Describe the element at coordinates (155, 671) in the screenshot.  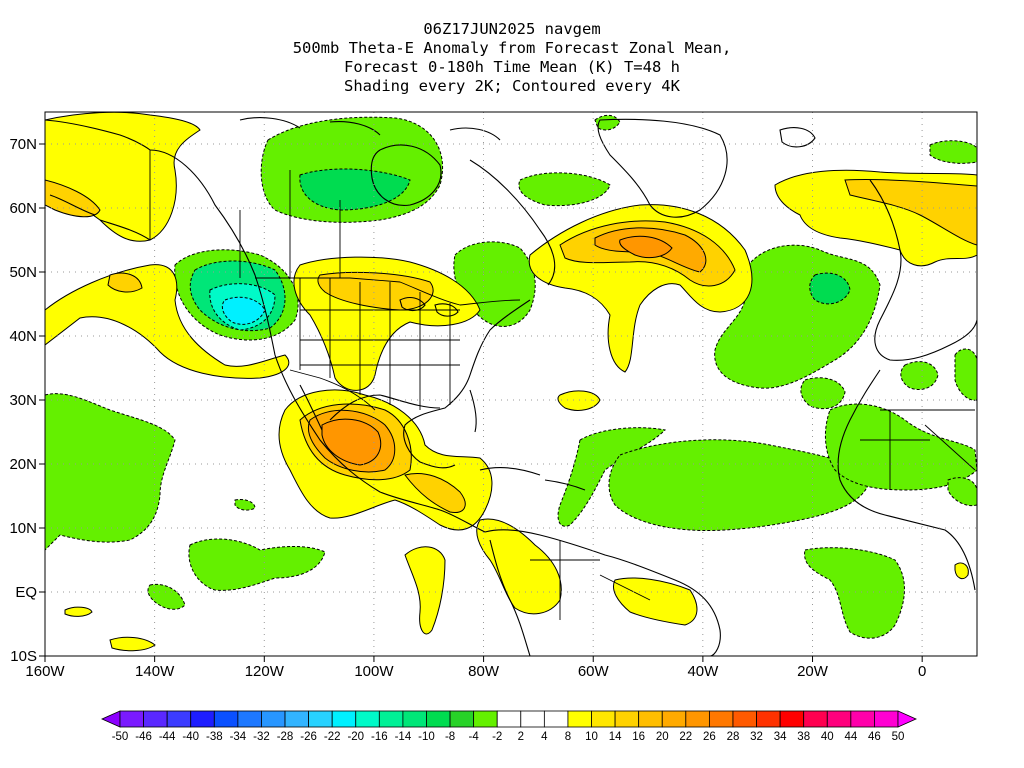
I see `lon-tick-label: 140W` at that location.